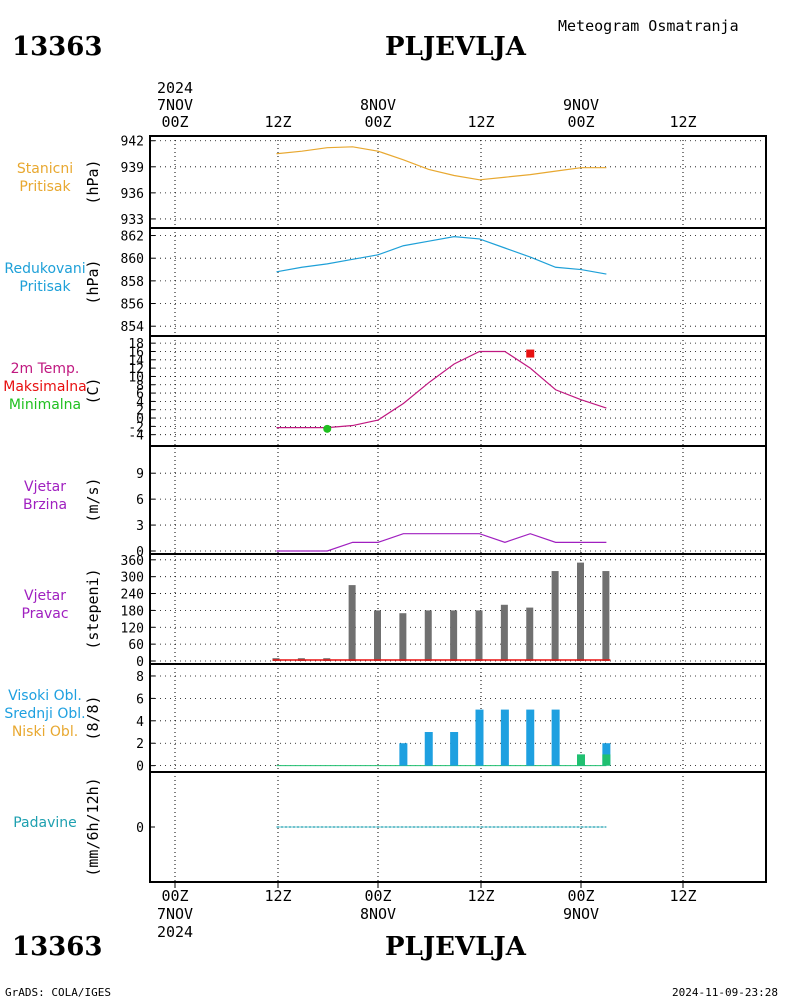 The height and width of the screenshot is (1000, 800). I want to click on ytick-3-3: 9, so click(140, 474).